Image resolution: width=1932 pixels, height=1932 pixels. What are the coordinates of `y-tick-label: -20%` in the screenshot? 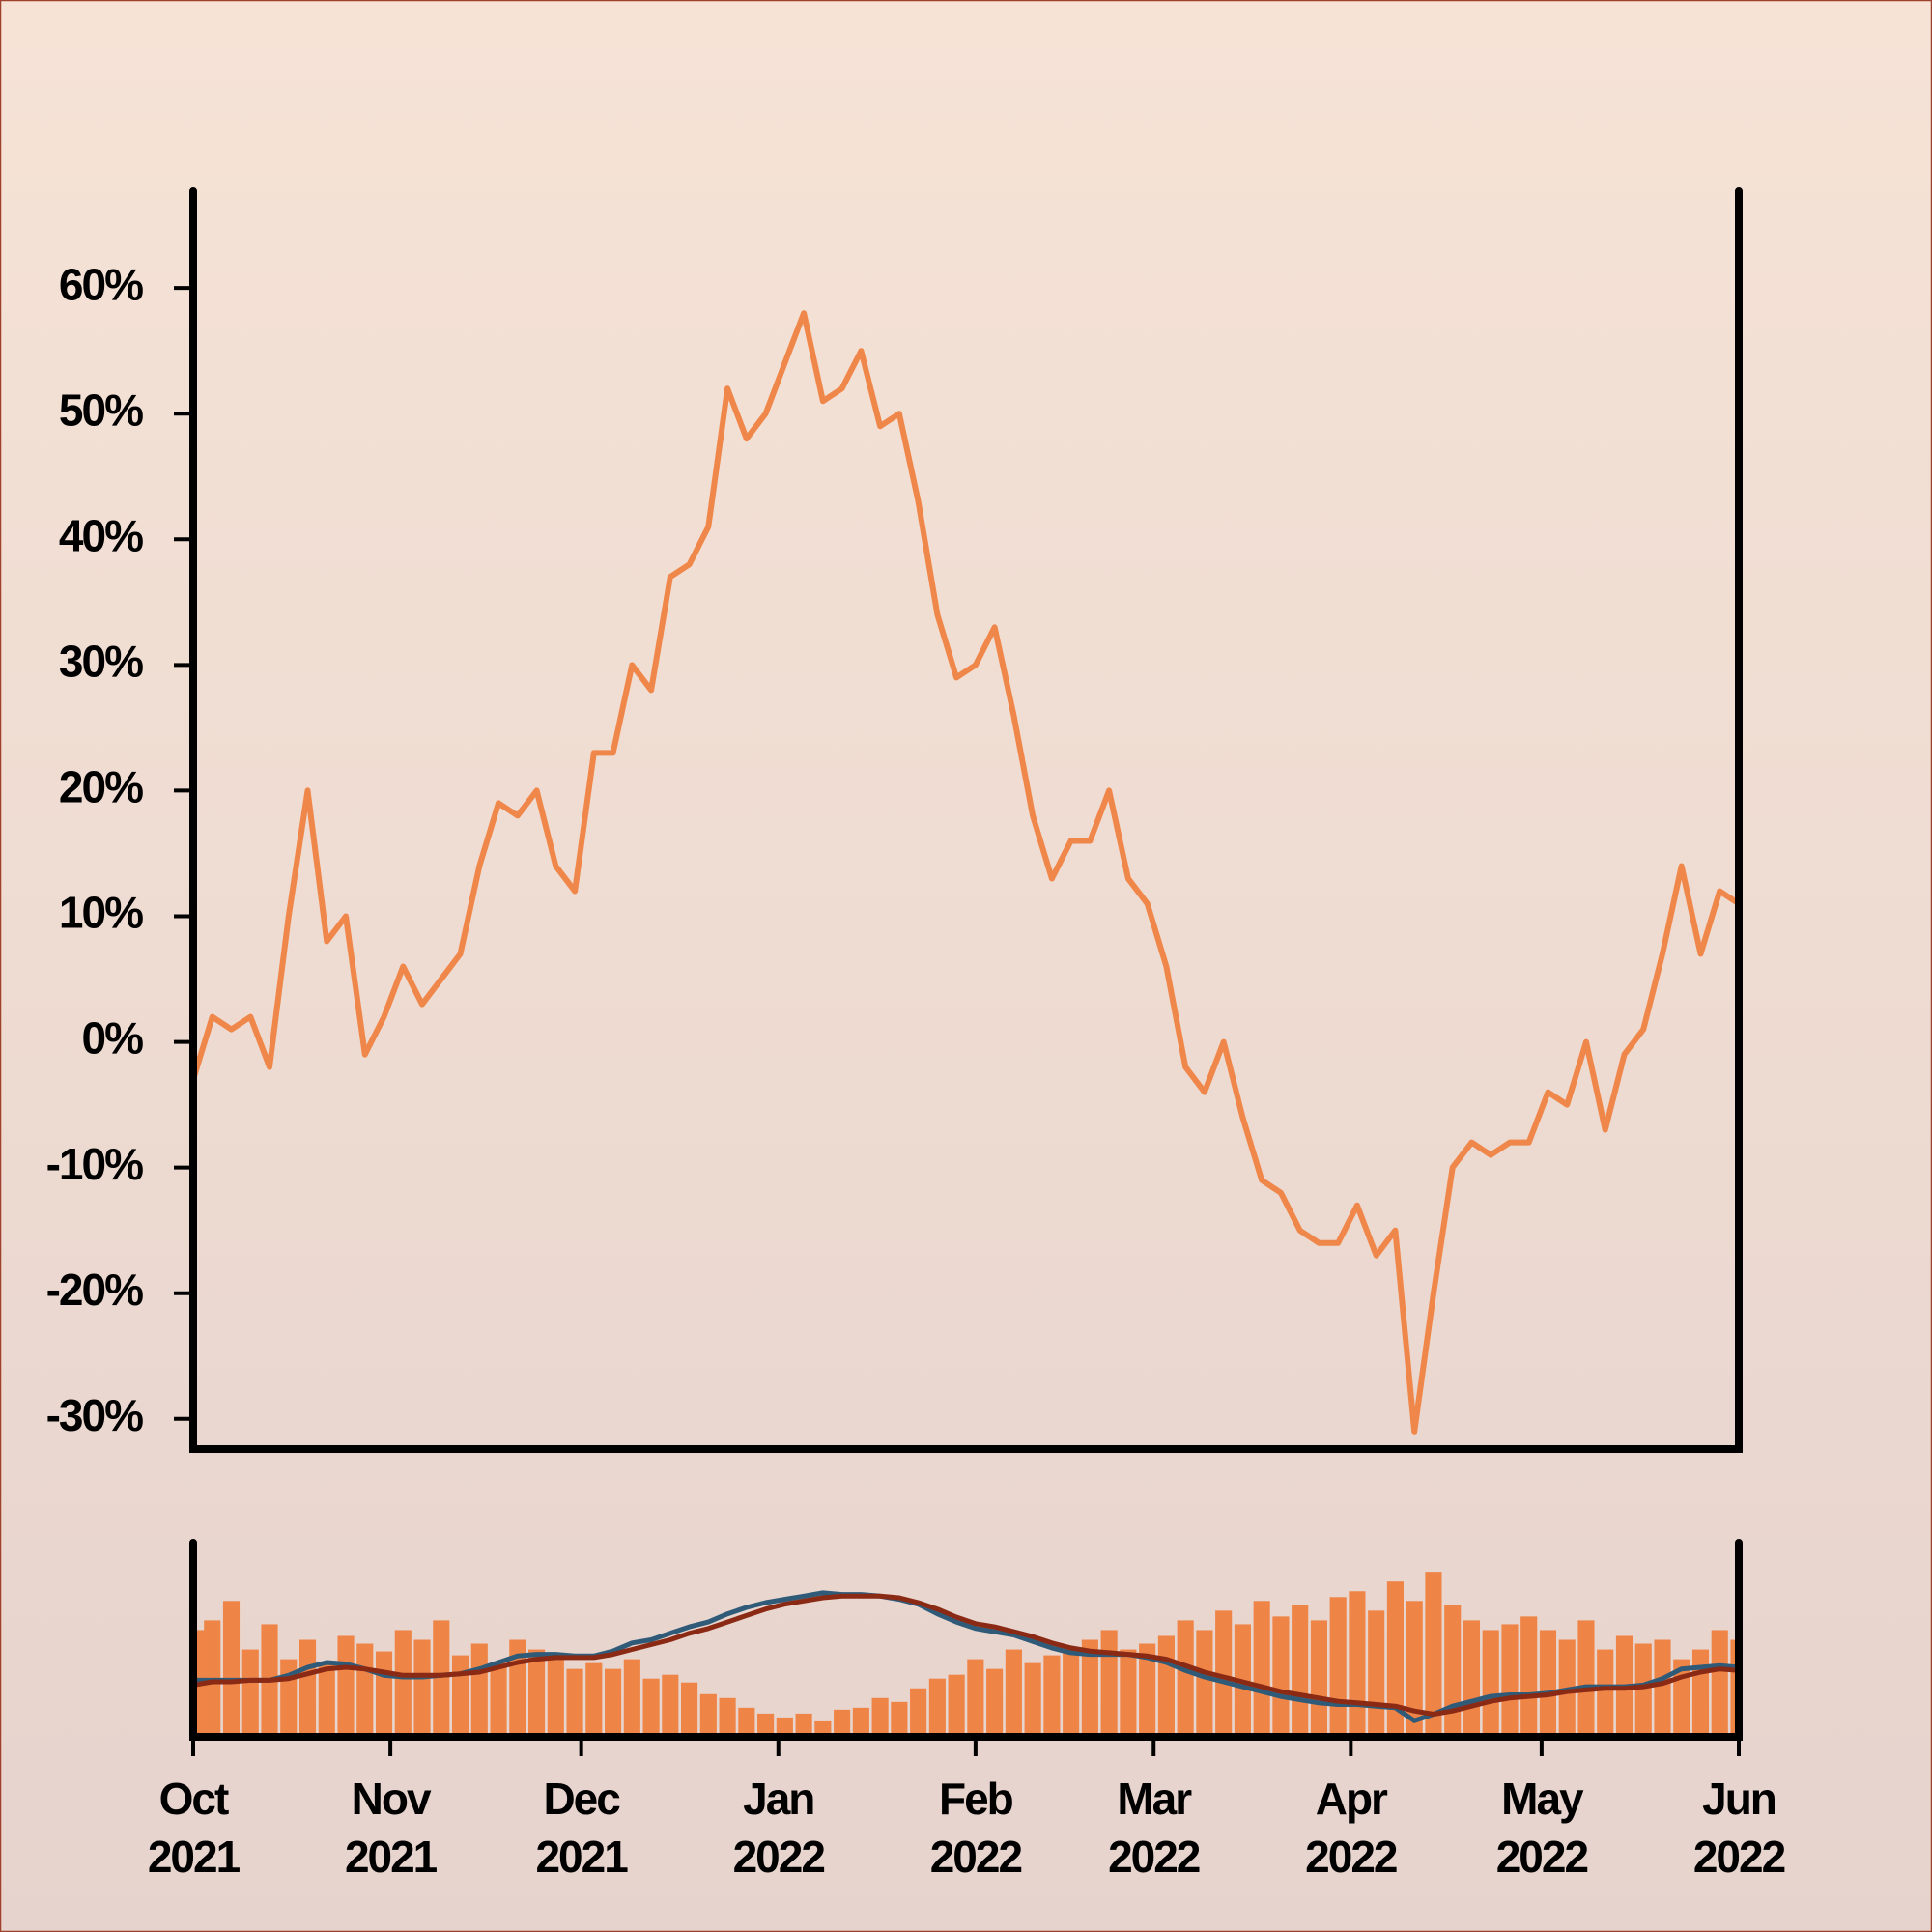 It's located at (94, 1289).